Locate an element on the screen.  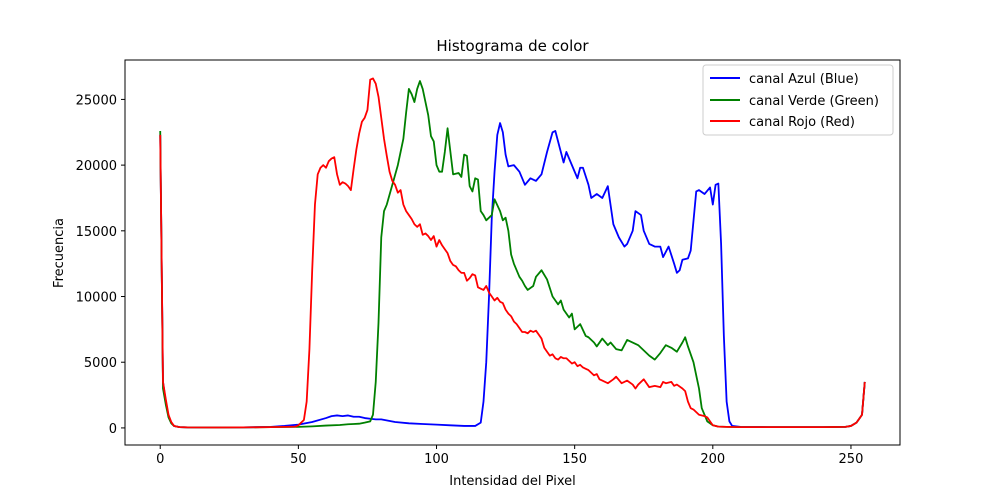
y-tick-label: 25000 is located at coordinates (96, 100).